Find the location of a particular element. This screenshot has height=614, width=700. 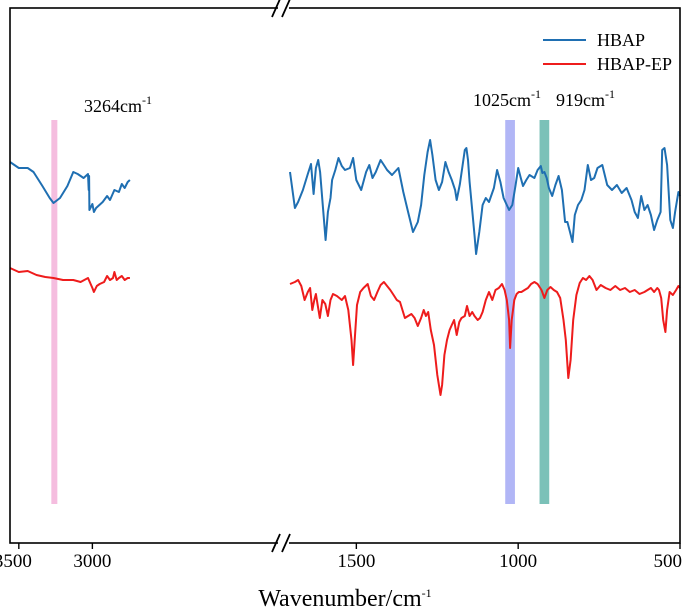

legend-label-hbap-ep: HBAP-EP is located at coordinates (634, 64).